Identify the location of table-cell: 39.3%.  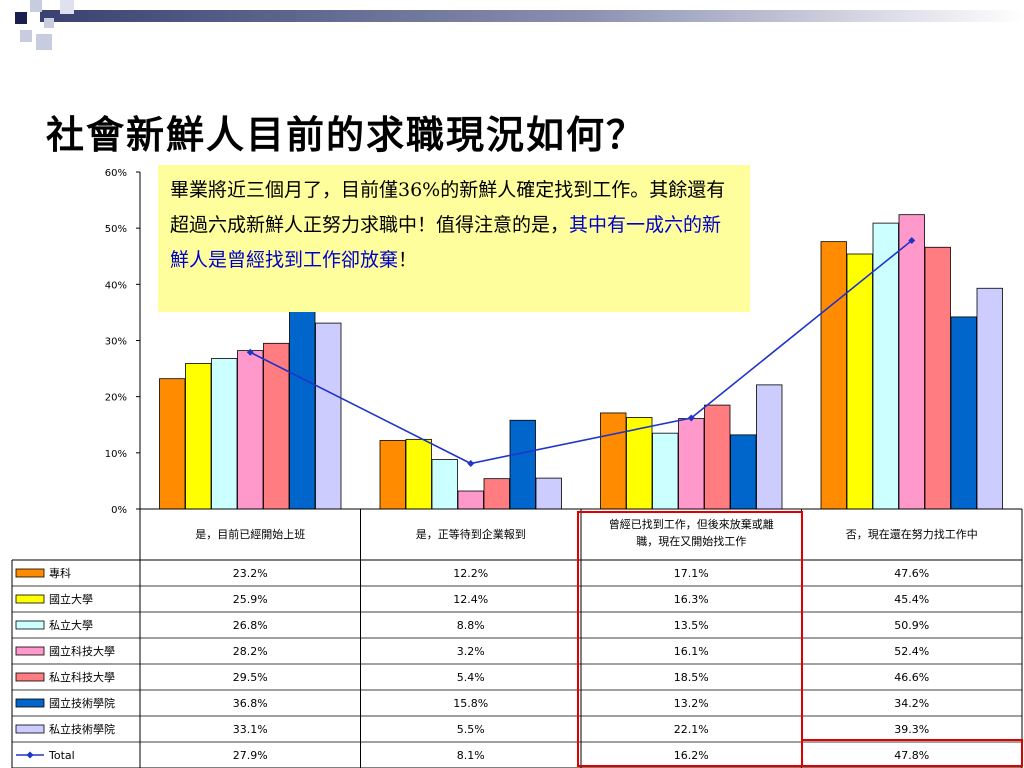
(911, 729).